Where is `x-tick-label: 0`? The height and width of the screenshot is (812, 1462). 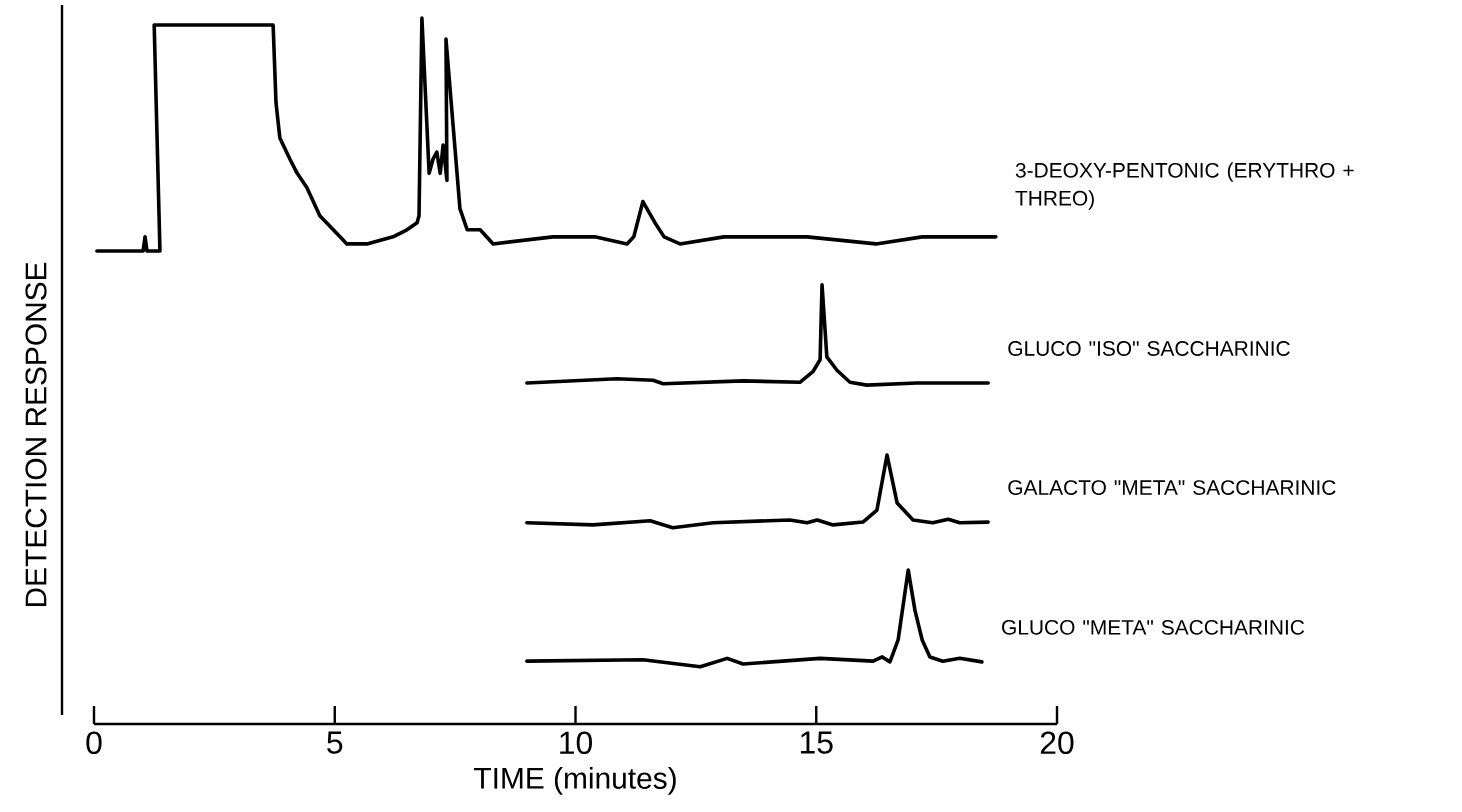 x-tick-label: 0 is located at coordinates (94, 743).